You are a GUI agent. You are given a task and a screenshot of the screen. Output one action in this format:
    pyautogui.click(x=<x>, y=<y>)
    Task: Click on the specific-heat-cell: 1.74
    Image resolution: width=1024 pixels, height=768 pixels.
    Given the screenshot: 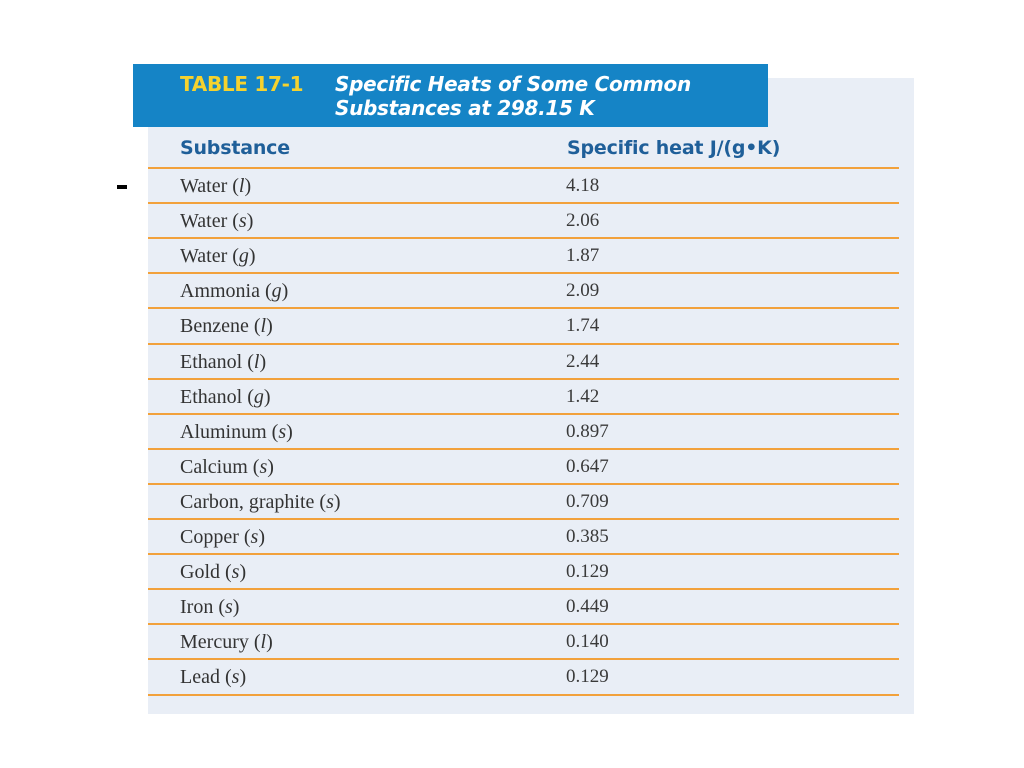 What is the action you would take?
    pyautogui.click(x=583, y=325)
    